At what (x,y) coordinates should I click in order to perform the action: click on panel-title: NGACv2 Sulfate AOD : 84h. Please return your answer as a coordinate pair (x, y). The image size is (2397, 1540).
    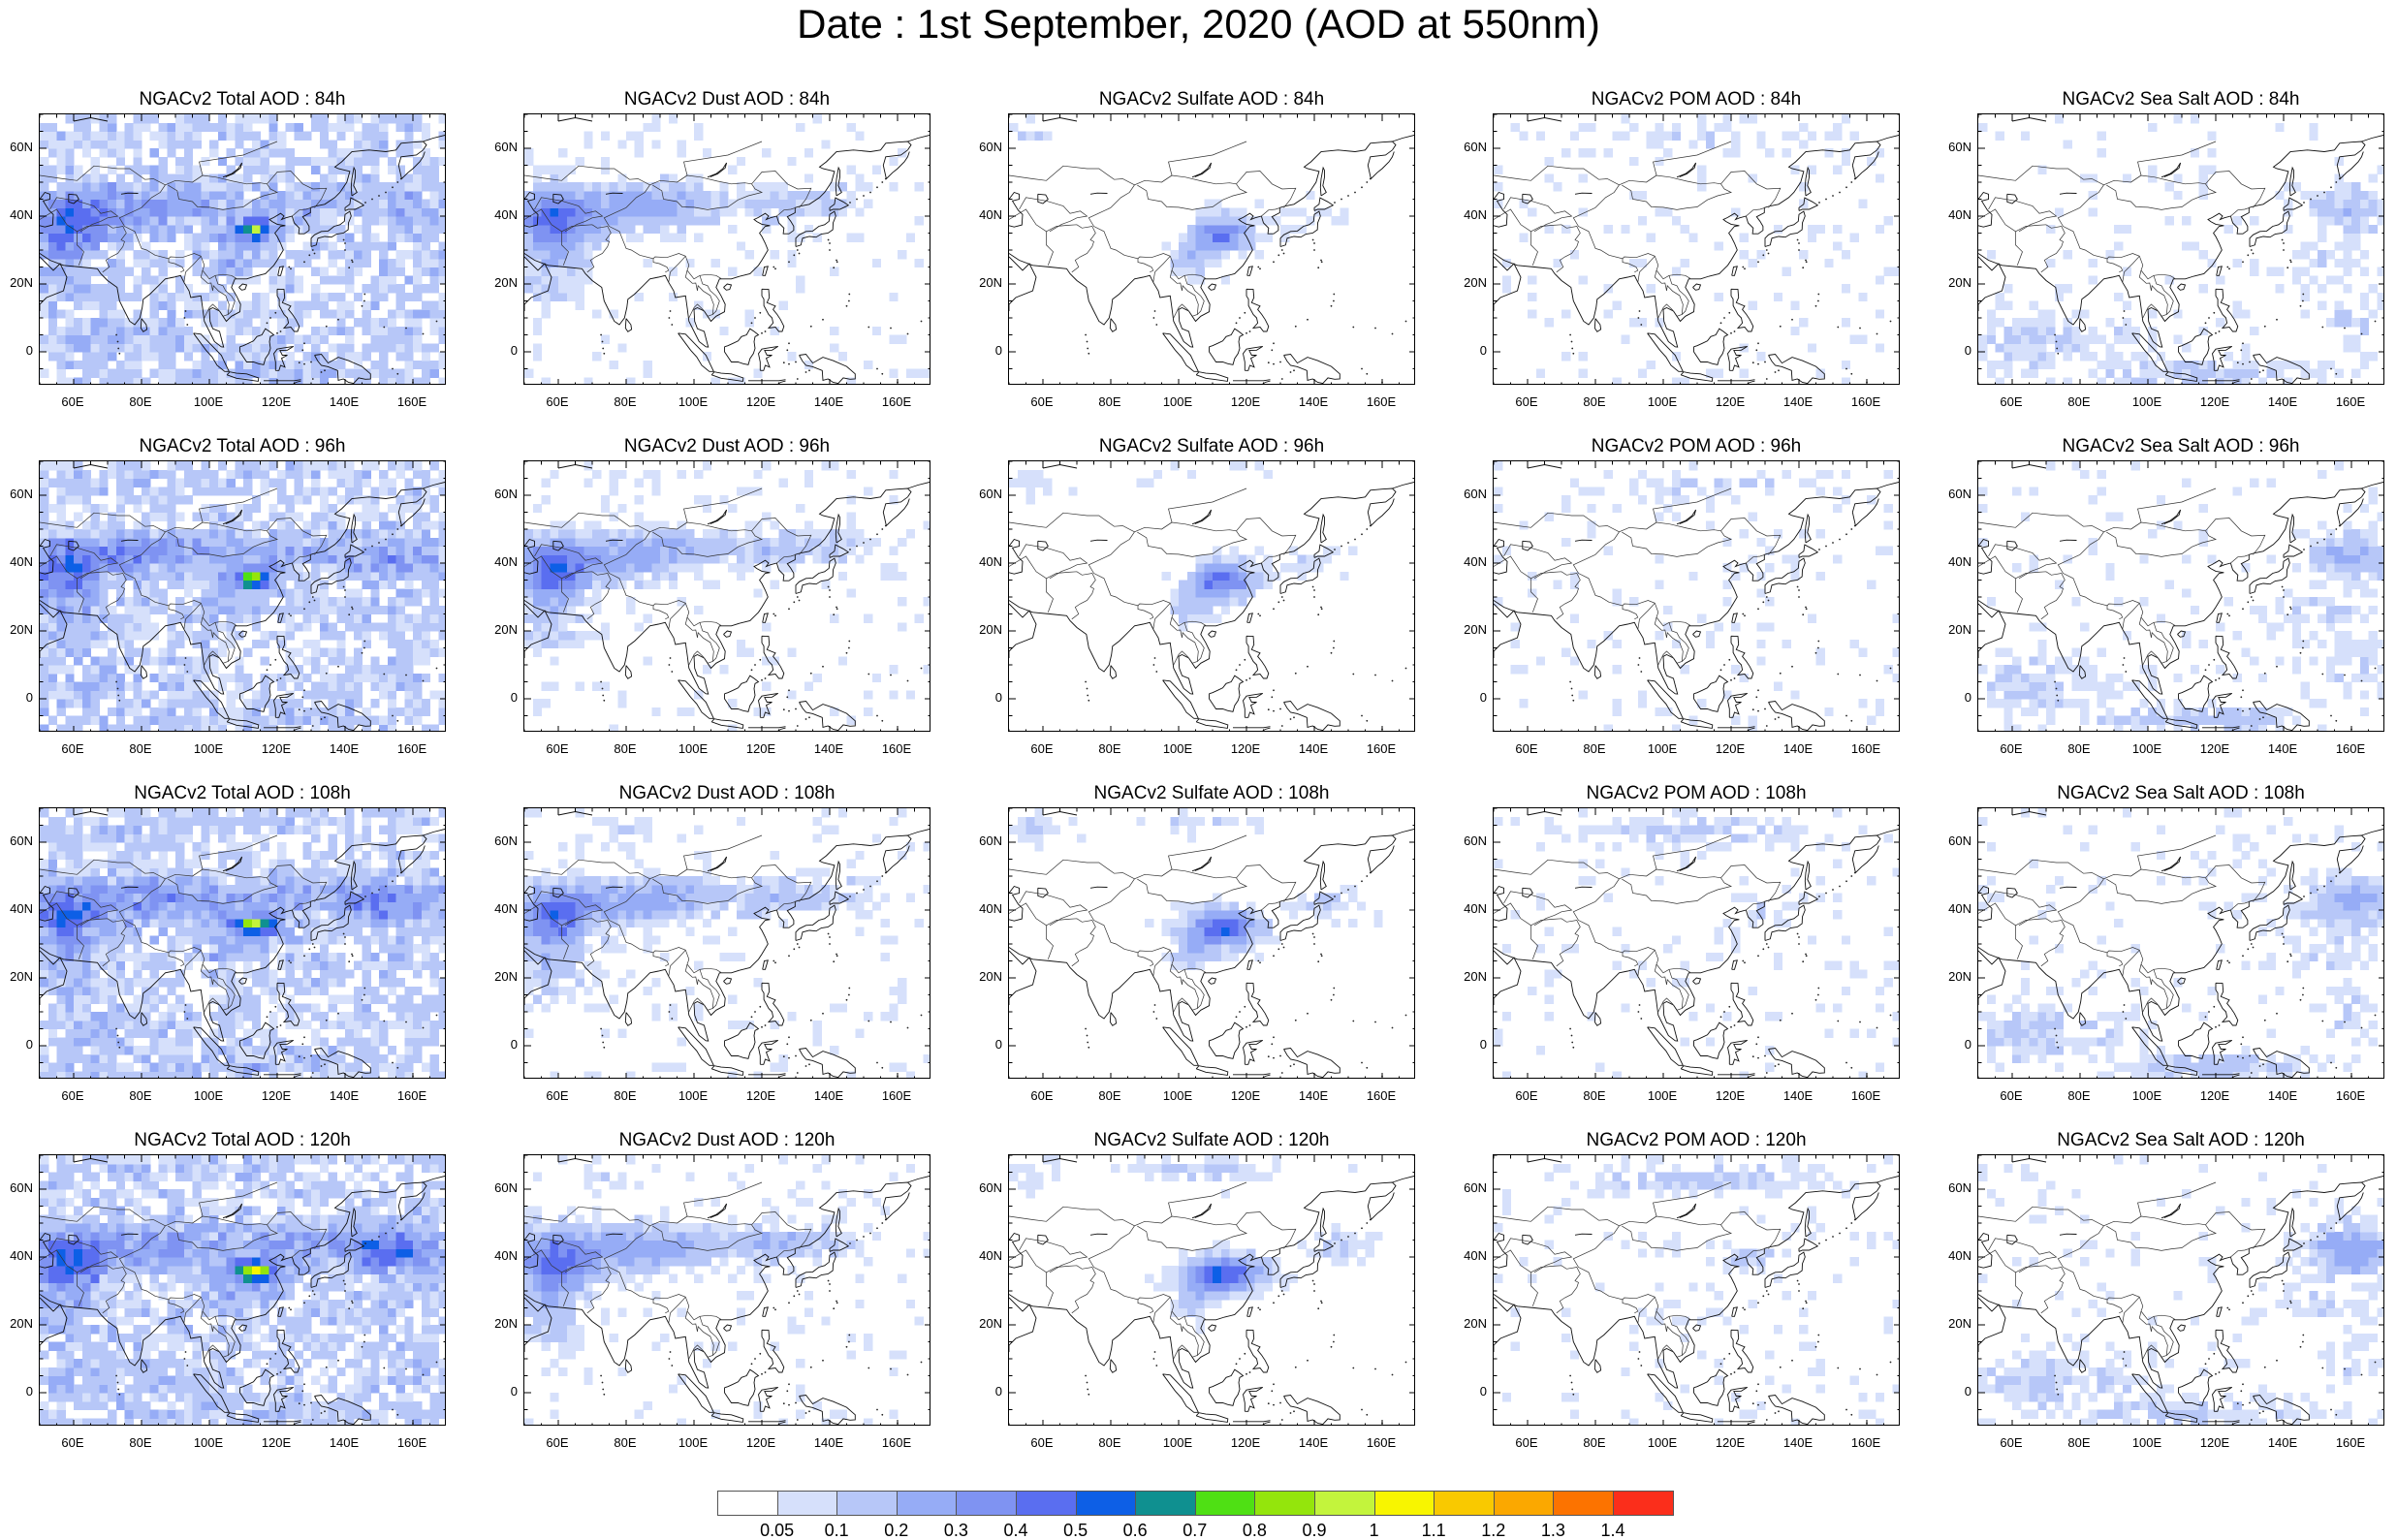
    Looking at the image, I should click on (1211, 99).